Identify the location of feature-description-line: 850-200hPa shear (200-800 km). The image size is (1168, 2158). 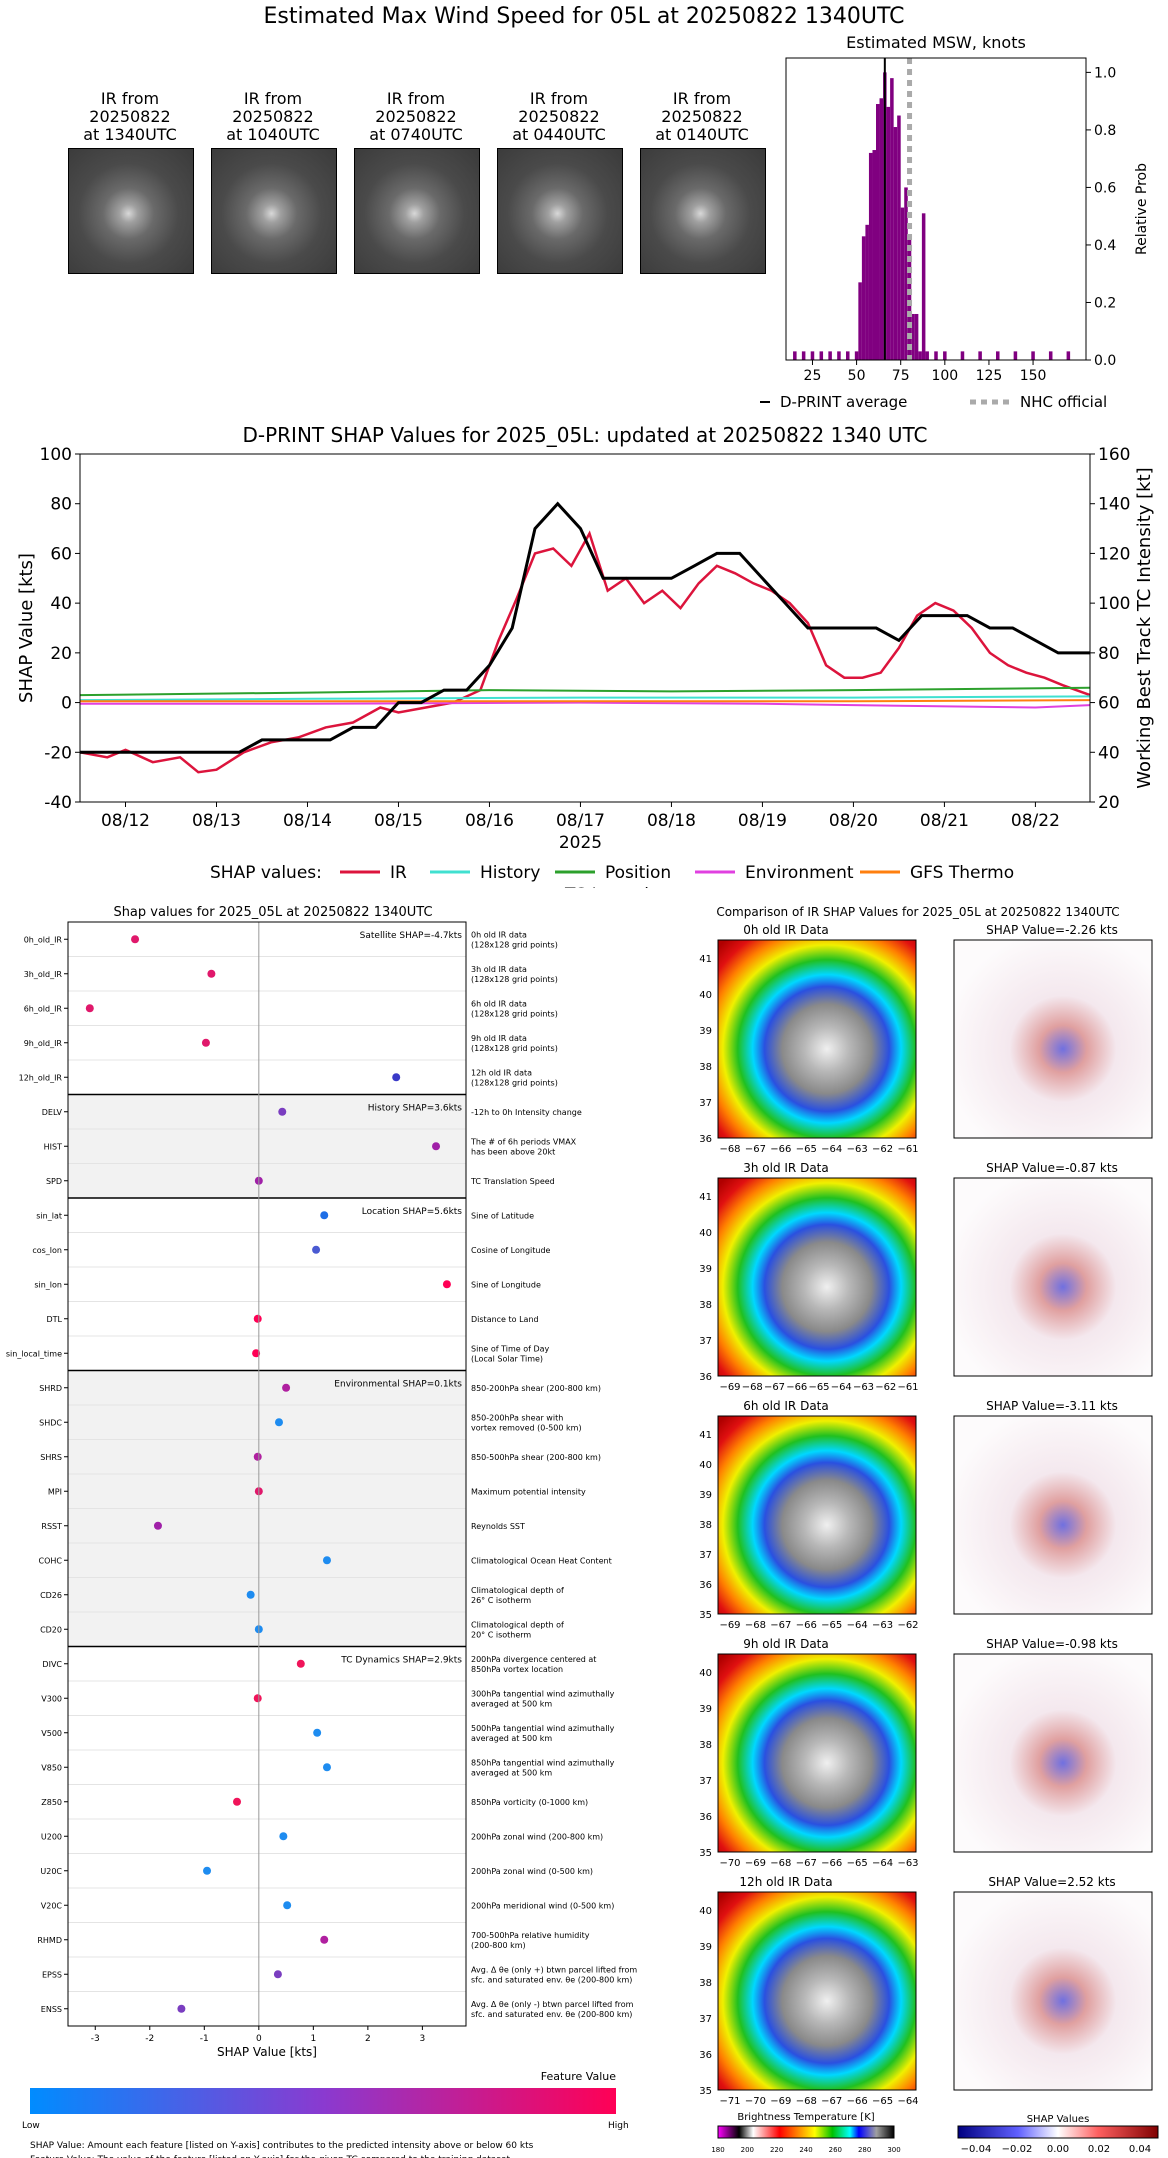
(536, 1388).